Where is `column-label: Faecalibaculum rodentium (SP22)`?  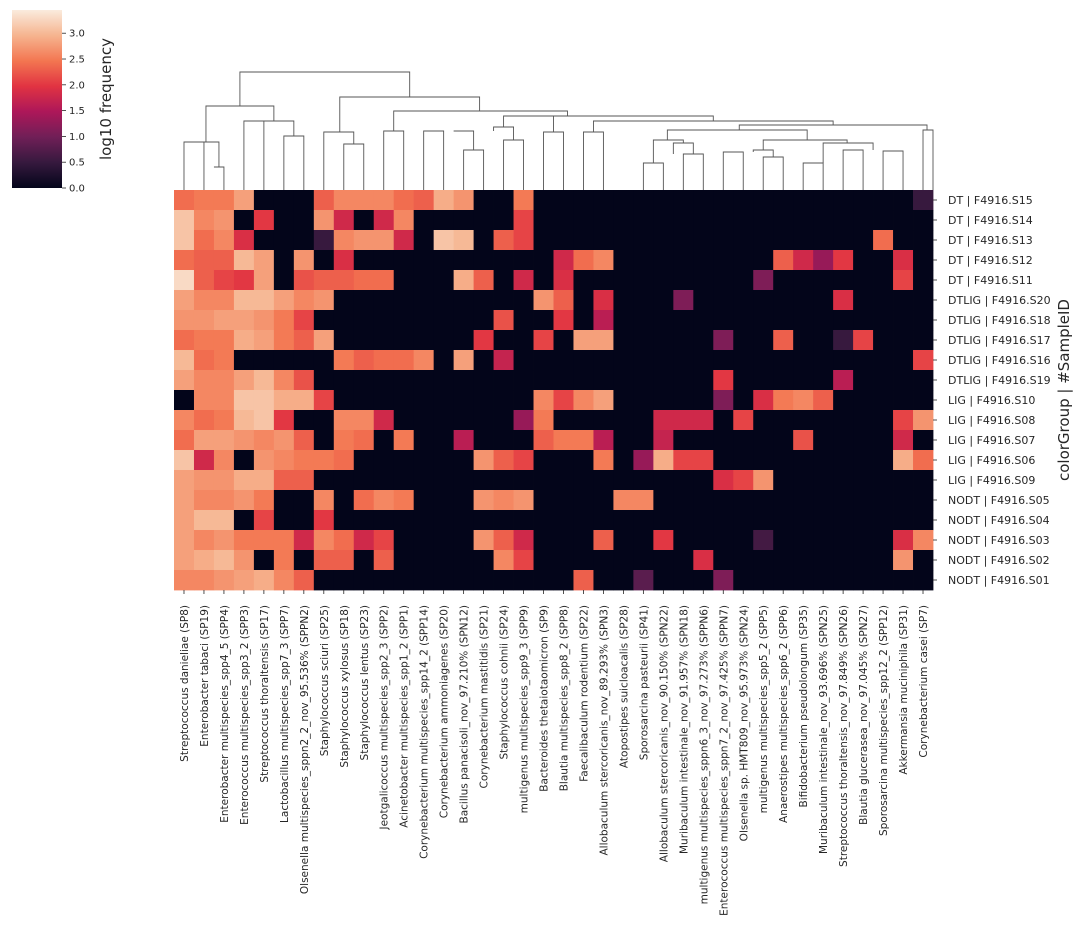 column-label: Faecalibaculum rodentium (SP22) is located at coordinates (584, 693).